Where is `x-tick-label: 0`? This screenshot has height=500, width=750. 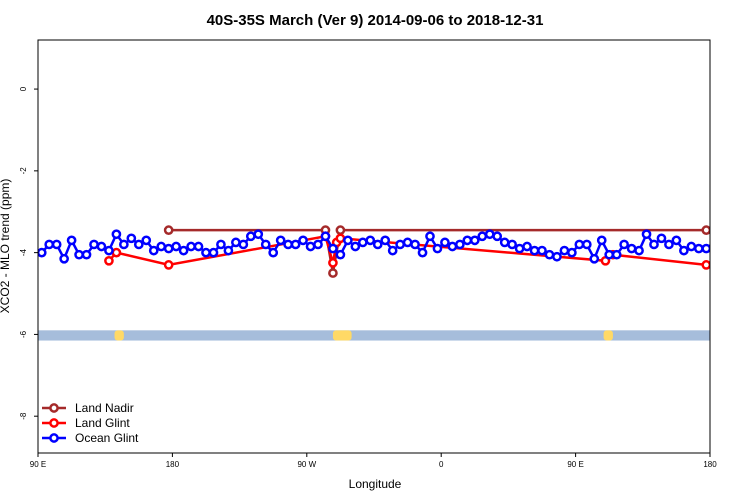 x-tick-label: 0 is located at coordinates (441, 464).